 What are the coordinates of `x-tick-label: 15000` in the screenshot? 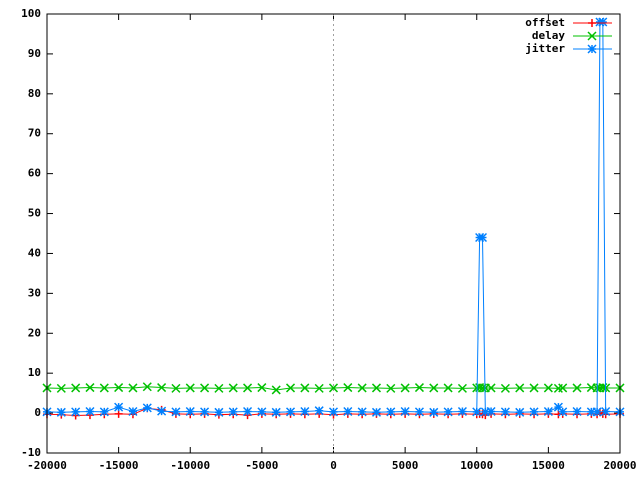 It's located at (548, 465).